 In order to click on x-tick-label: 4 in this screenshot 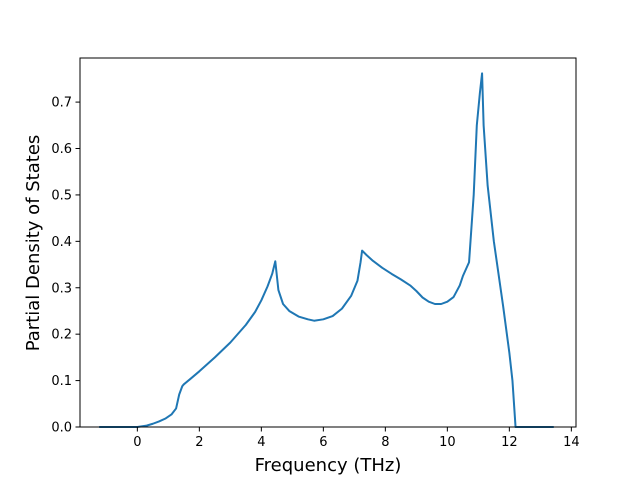, I will do `click(261, 442)`.